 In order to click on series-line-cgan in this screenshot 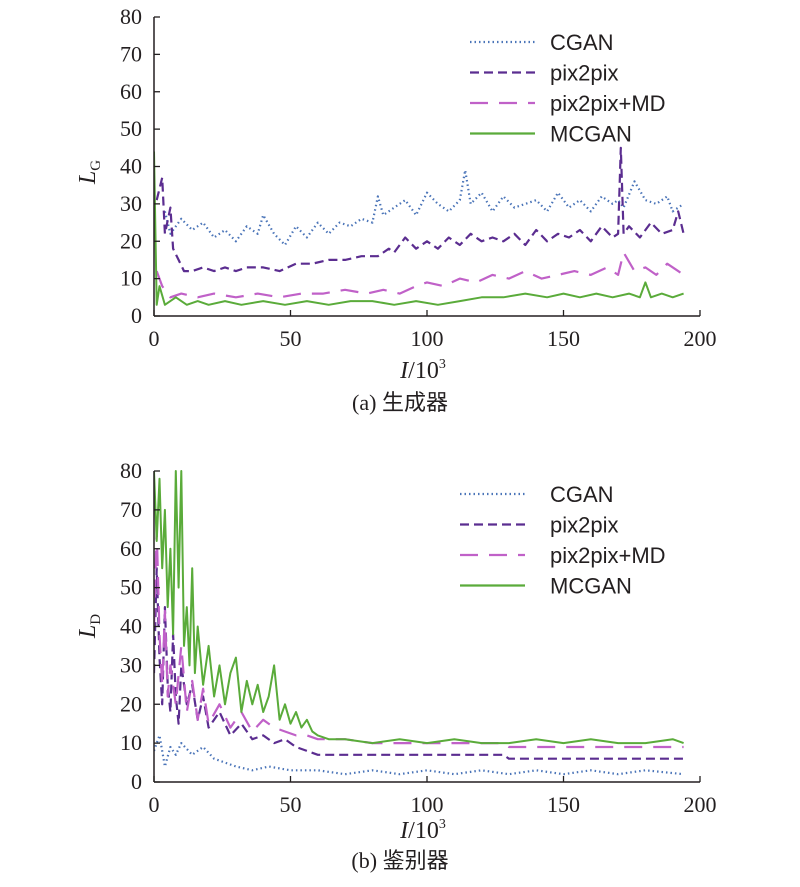, I will do `click(424, 208)`.